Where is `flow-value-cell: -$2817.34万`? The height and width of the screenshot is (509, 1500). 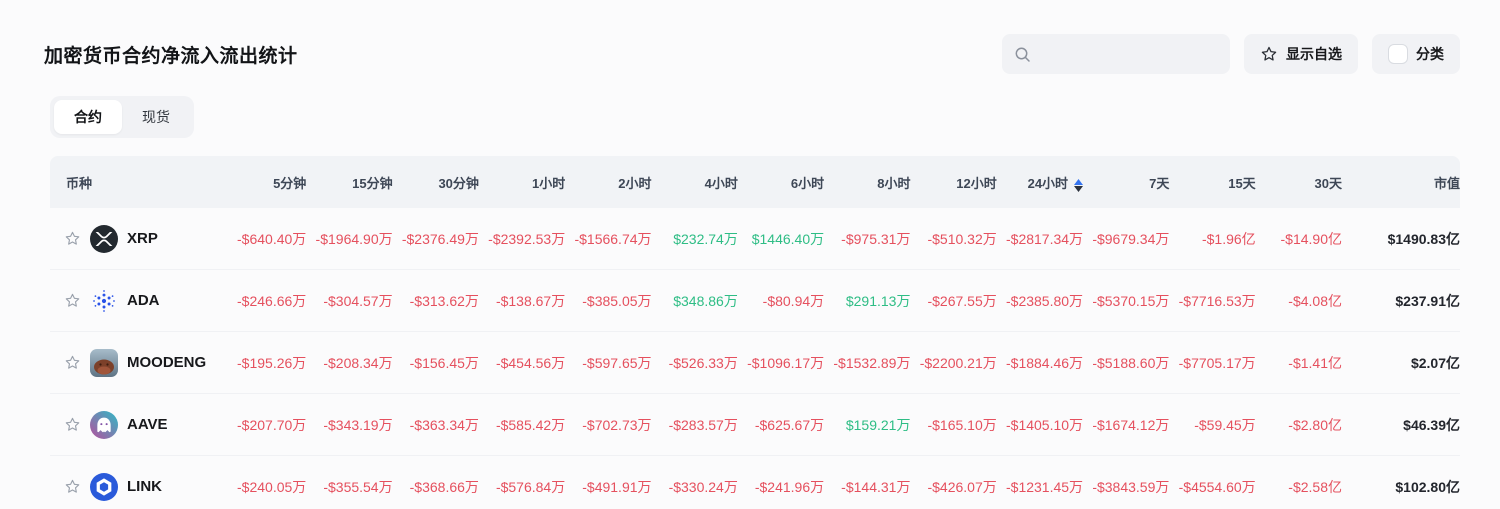 flow-value-cell: -$2817.34万 is located at coordinates (1045, 238).